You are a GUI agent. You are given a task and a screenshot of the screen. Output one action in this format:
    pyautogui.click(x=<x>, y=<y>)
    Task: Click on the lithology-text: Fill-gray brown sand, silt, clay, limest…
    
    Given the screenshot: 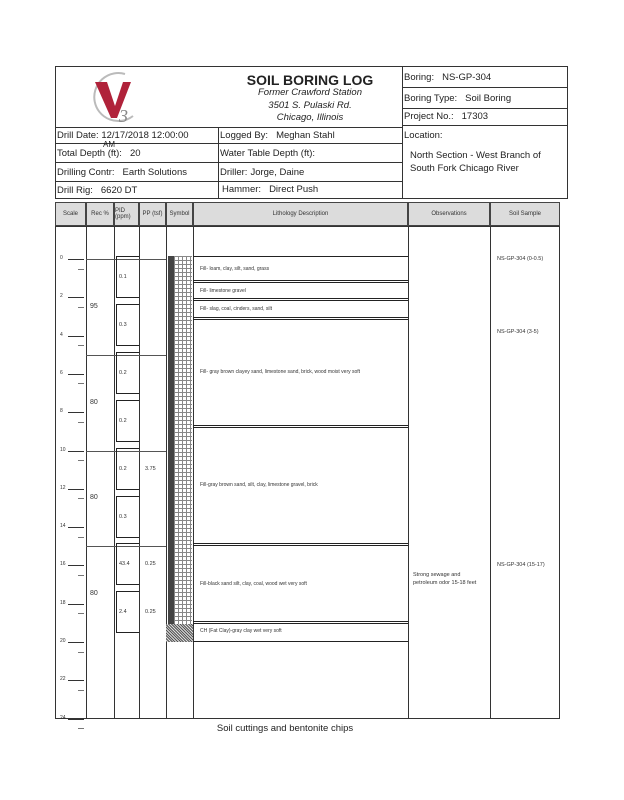 What is the action you would take?
    pyautogui.click(x=259, y=485)
    